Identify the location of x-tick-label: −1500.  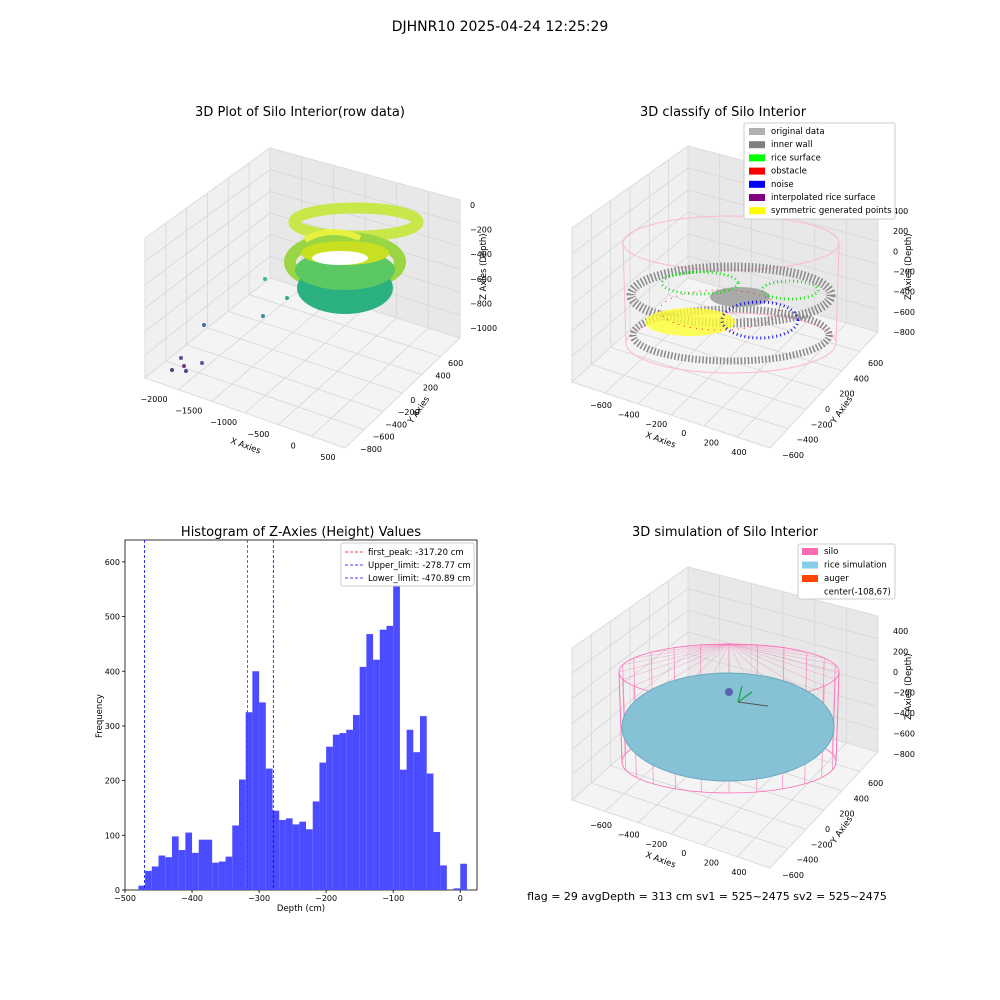
(188, 411).